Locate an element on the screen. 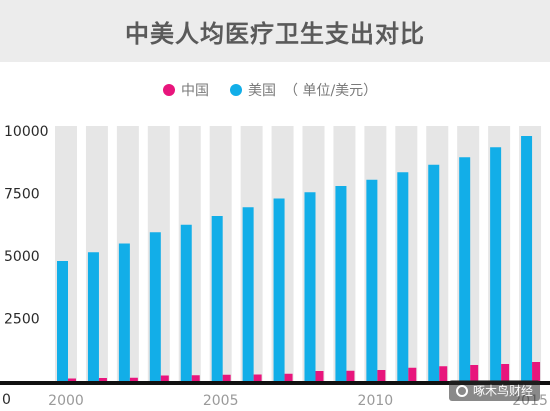  legend-swatch-usa is located at coordinates (236, 90).